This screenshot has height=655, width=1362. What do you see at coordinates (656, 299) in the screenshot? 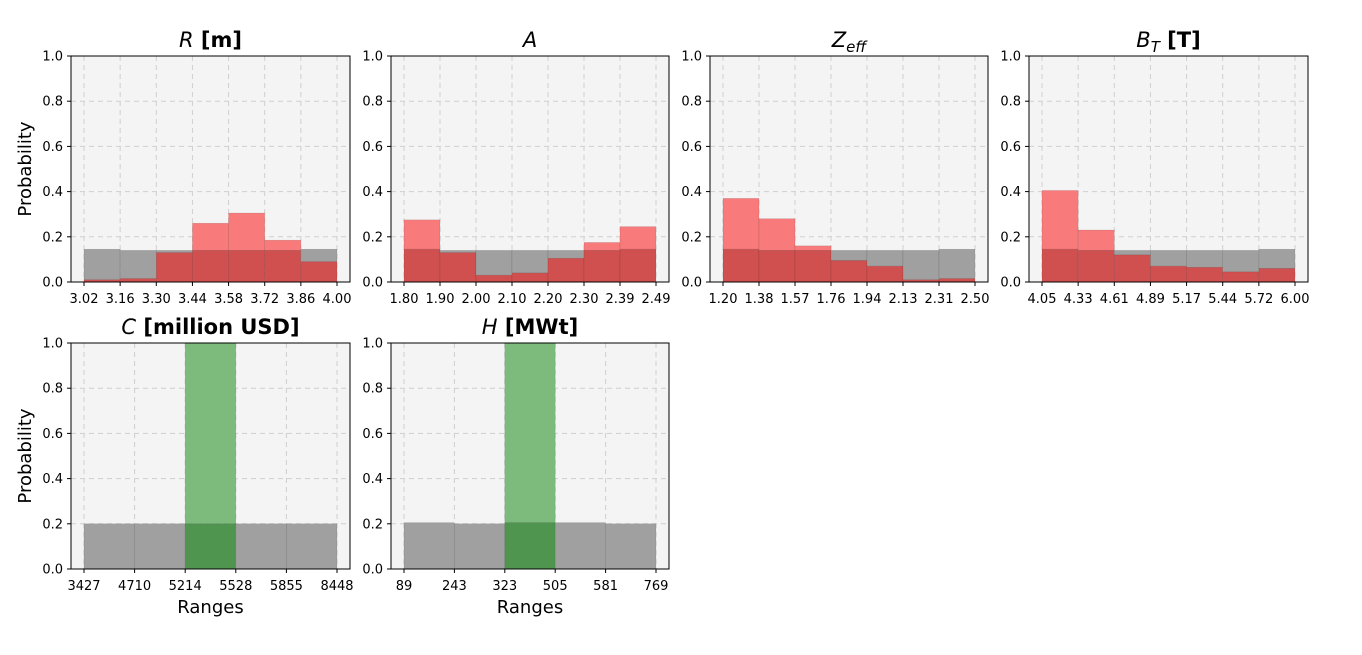
I see `x-tick-label: 2.49` at bounding box center [656, 299].